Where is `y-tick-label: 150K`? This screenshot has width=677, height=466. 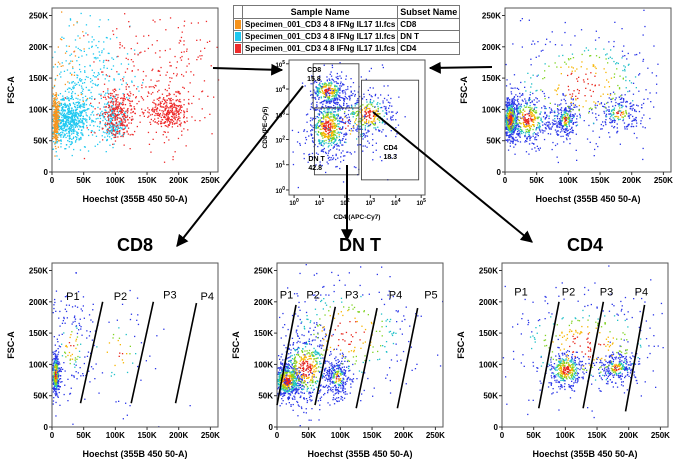 y-tick-label: 150K is located at coordinates (491, 78).